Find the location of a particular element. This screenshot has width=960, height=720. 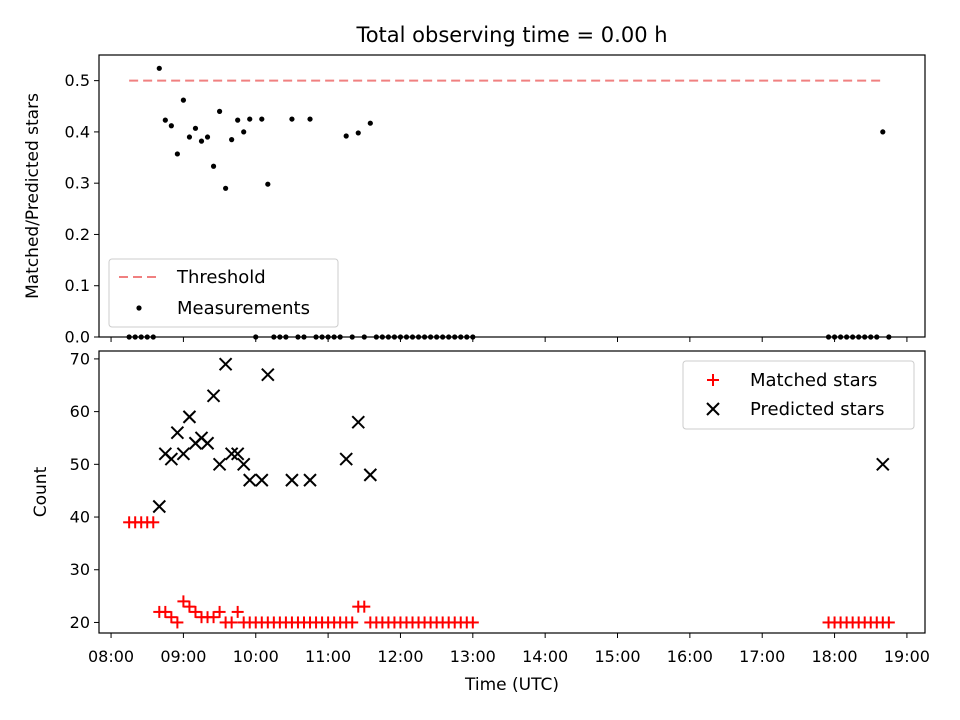

count-x-tick-label: 10:00 is located at coordinates (256, 656).